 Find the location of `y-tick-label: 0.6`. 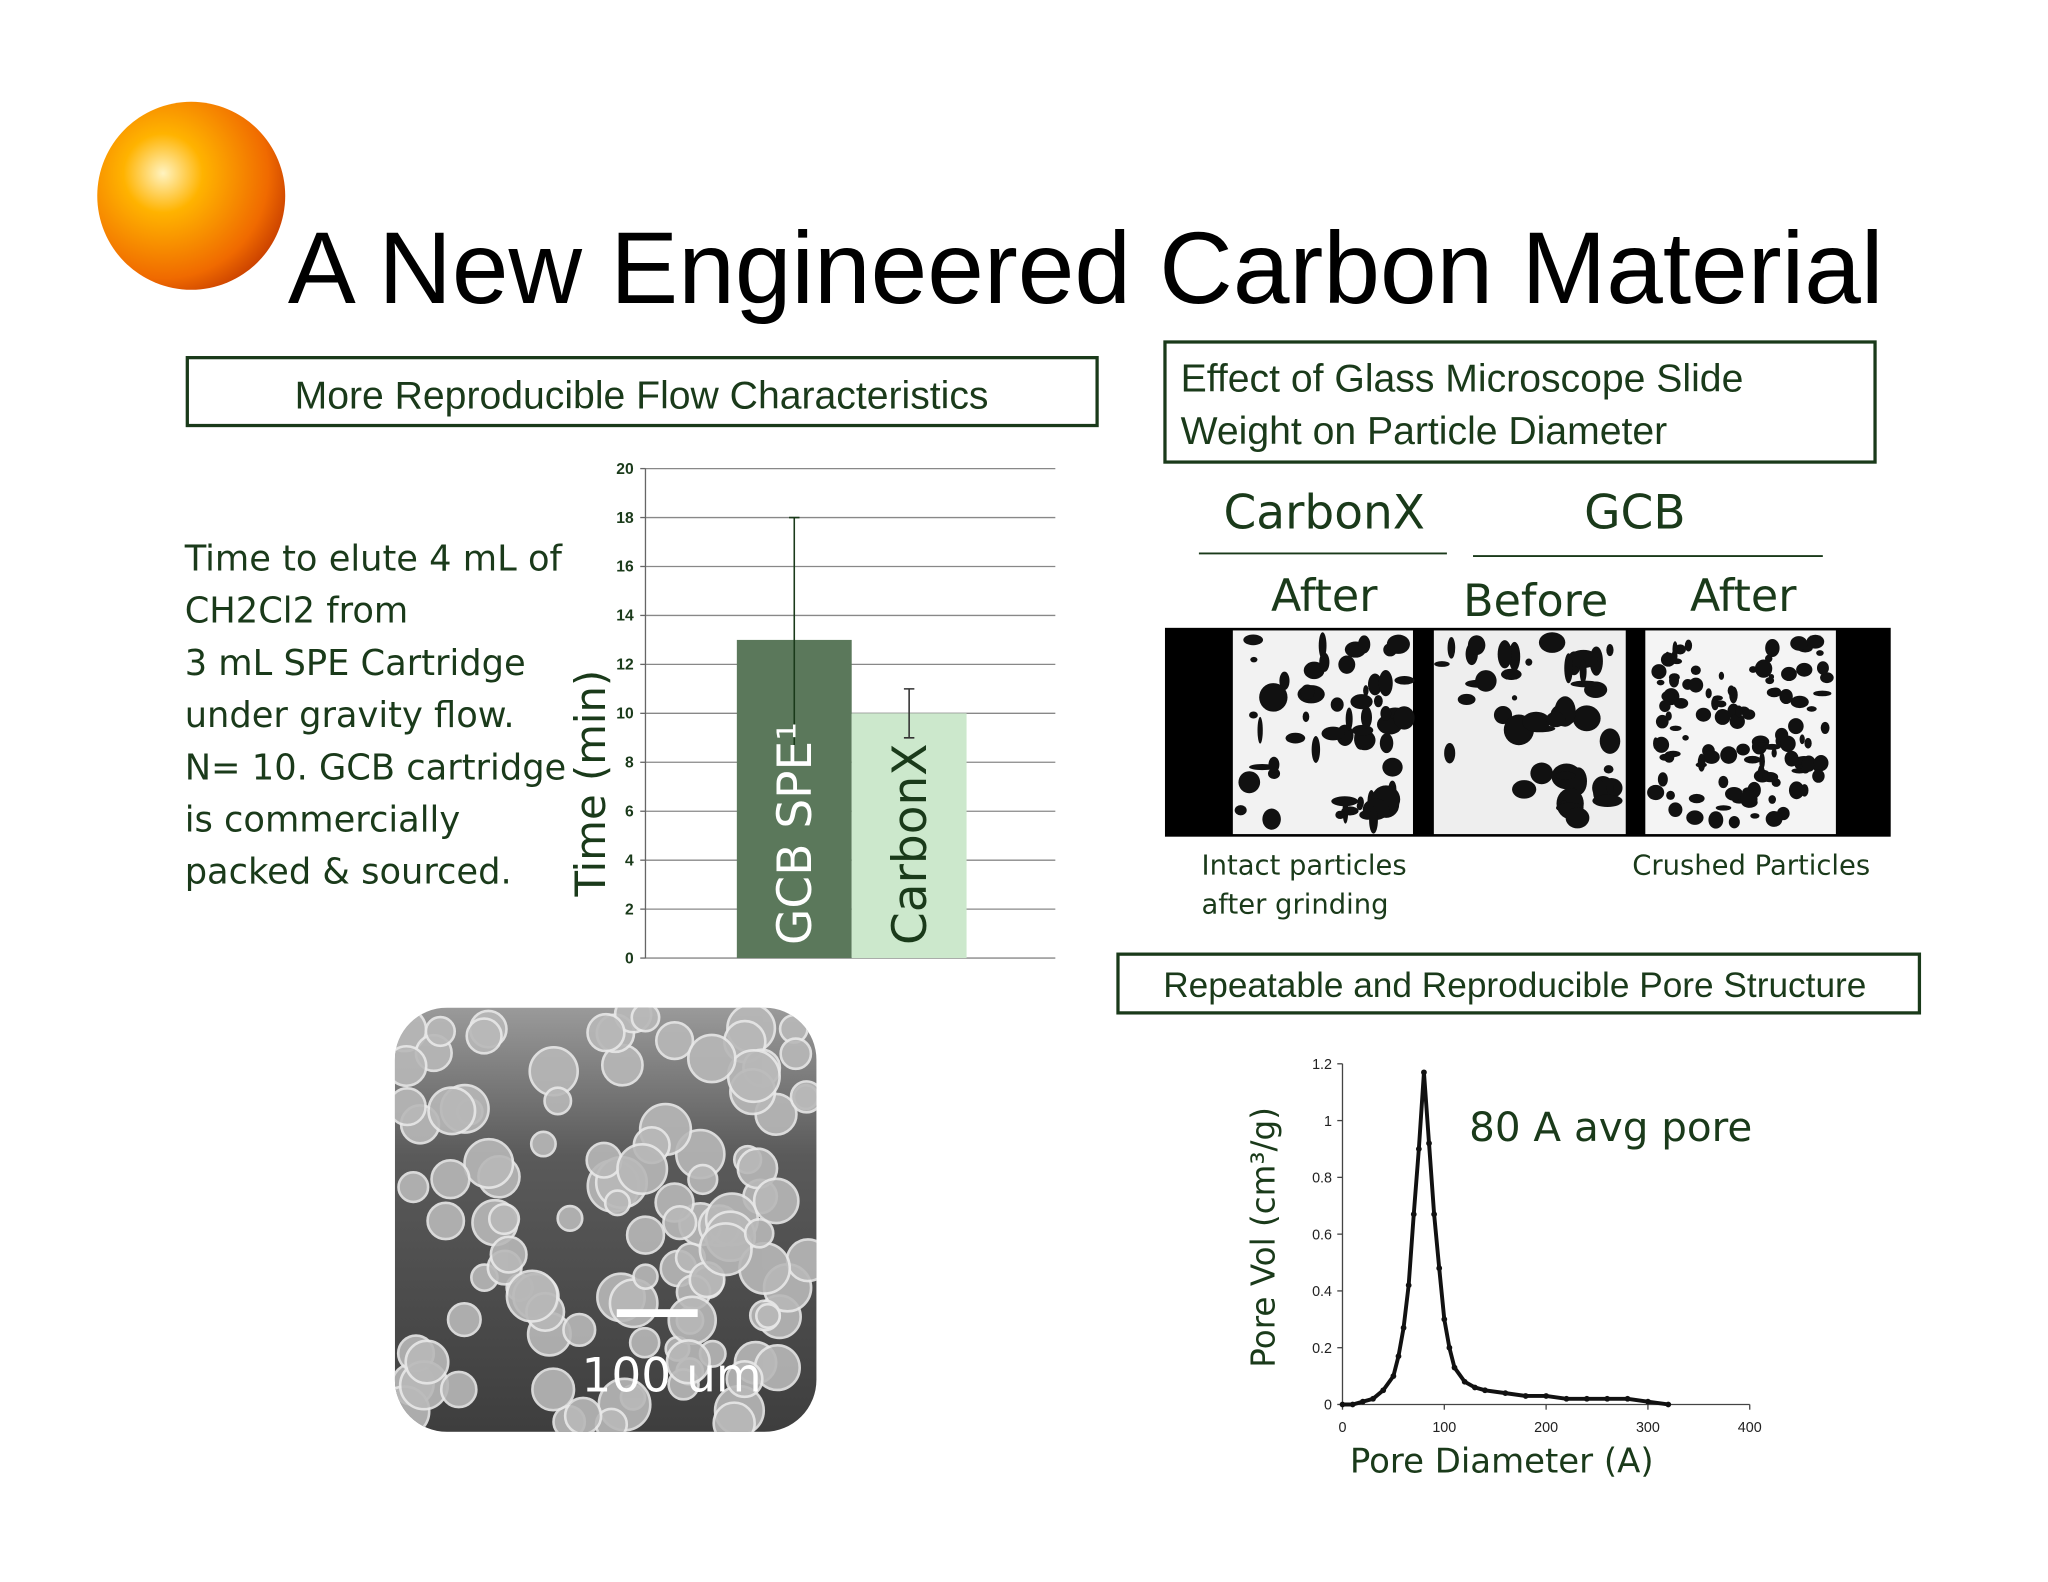

y-tick-label: 0.6 is located at coordinates (1322, 1235).